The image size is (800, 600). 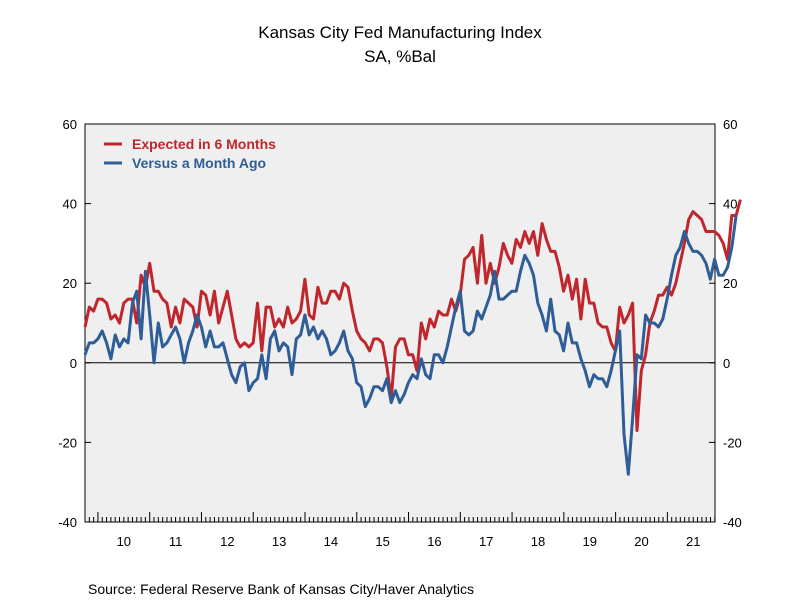 What do you see at coordinates (67, 522) in the screenshot?
I see `y-tick-label-left: -40` at bounding box center [67, 522].